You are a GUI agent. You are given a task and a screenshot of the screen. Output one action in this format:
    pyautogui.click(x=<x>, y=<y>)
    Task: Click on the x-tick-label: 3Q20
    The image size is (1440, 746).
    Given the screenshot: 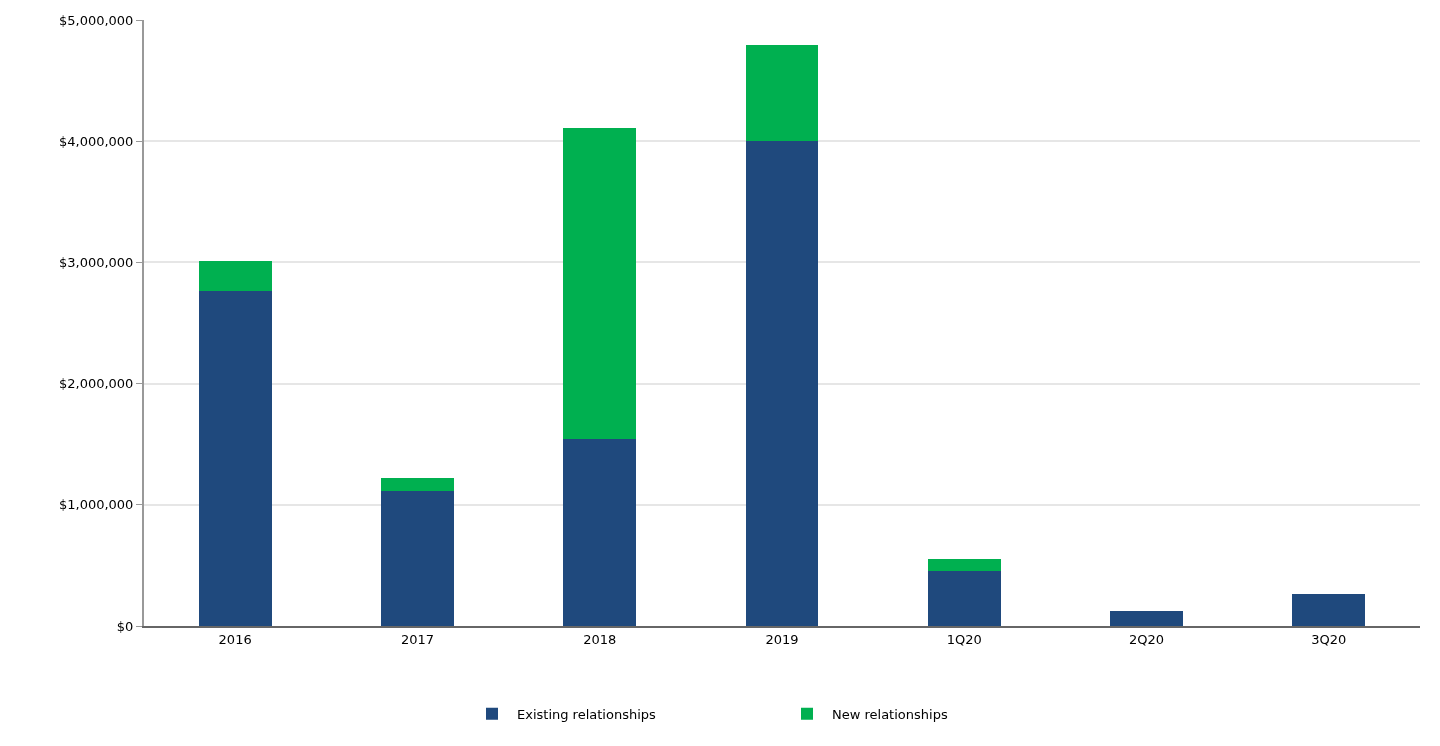 What is the action you would take?
    pyautogui.click(x=1329, y=639)
    